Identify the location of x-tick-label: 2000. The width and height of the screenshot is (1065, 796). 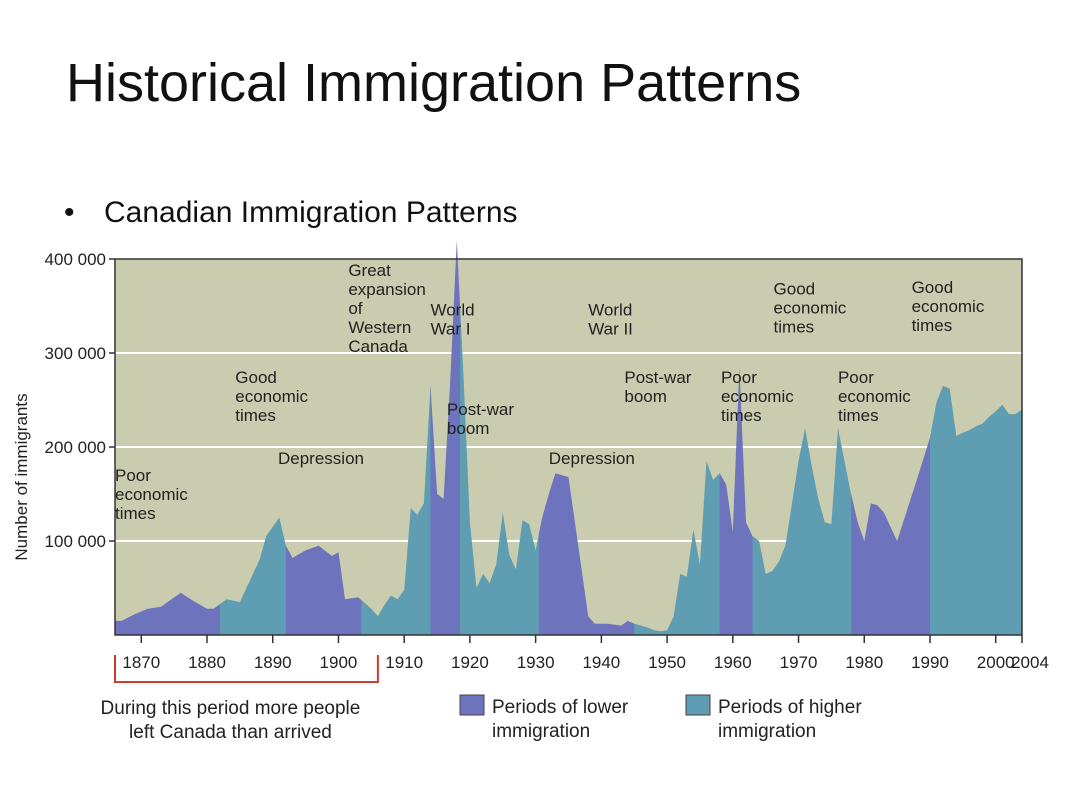
(996, 662).